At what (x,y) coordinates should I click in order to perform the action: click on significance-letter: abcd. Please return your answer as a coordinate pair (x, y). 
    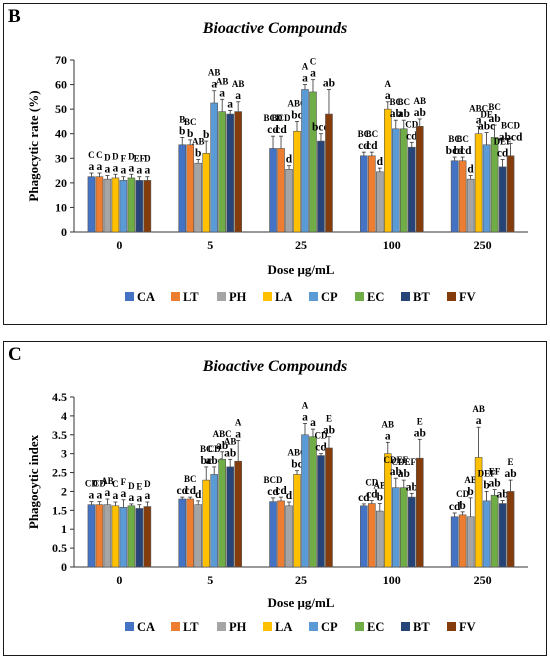
    Looking at the image, I should click on (511, 138).